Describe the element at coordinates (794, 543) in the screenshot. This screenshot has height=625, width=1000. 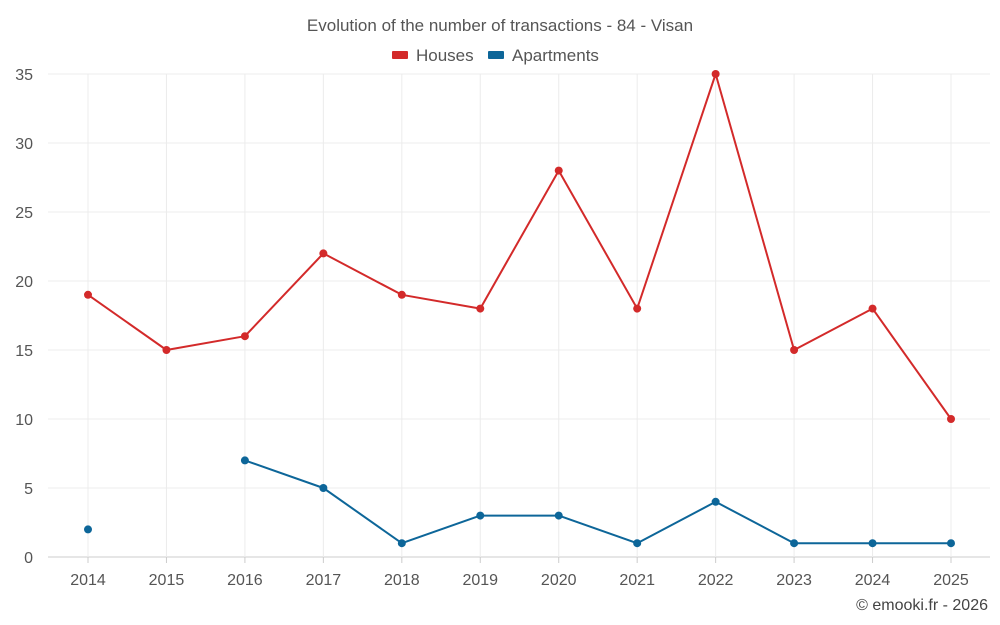
I see `data-point-apartments-2023` at that location.